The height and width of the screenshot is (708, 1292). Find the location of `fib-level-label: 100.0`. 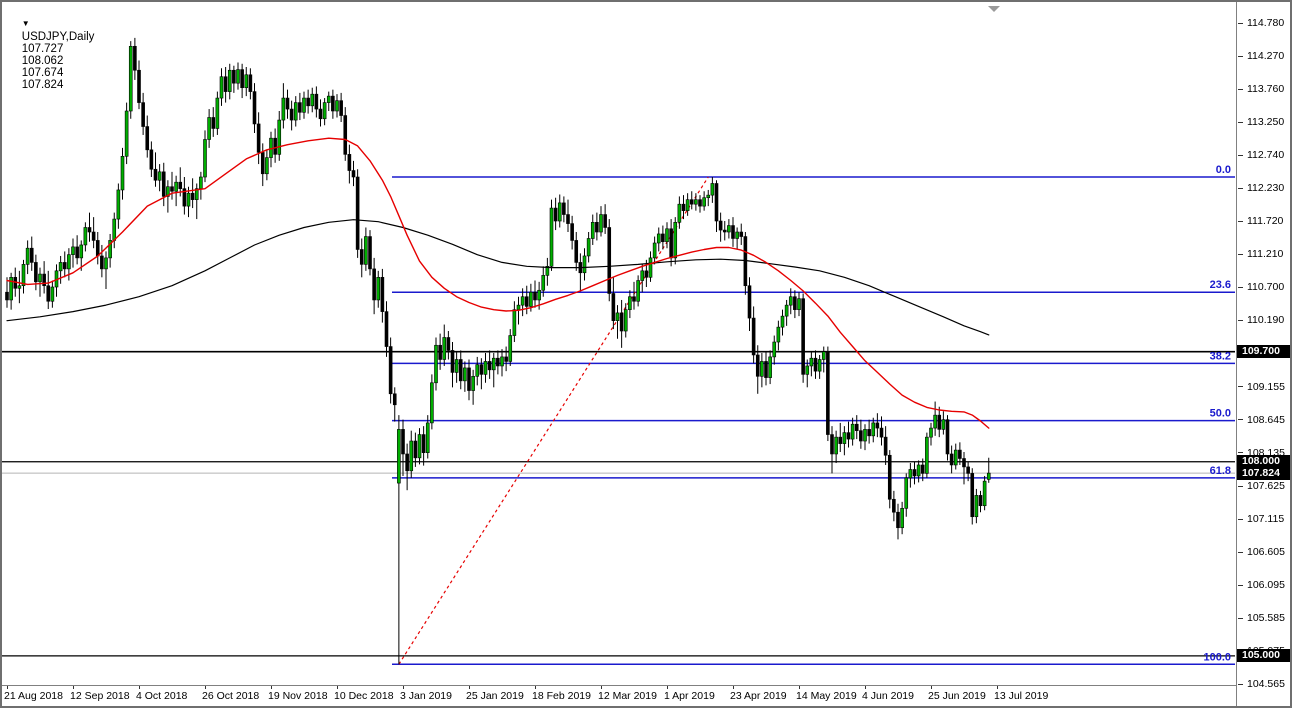

fib-level-label: 100.0 is located at coordinates (1217, 657).